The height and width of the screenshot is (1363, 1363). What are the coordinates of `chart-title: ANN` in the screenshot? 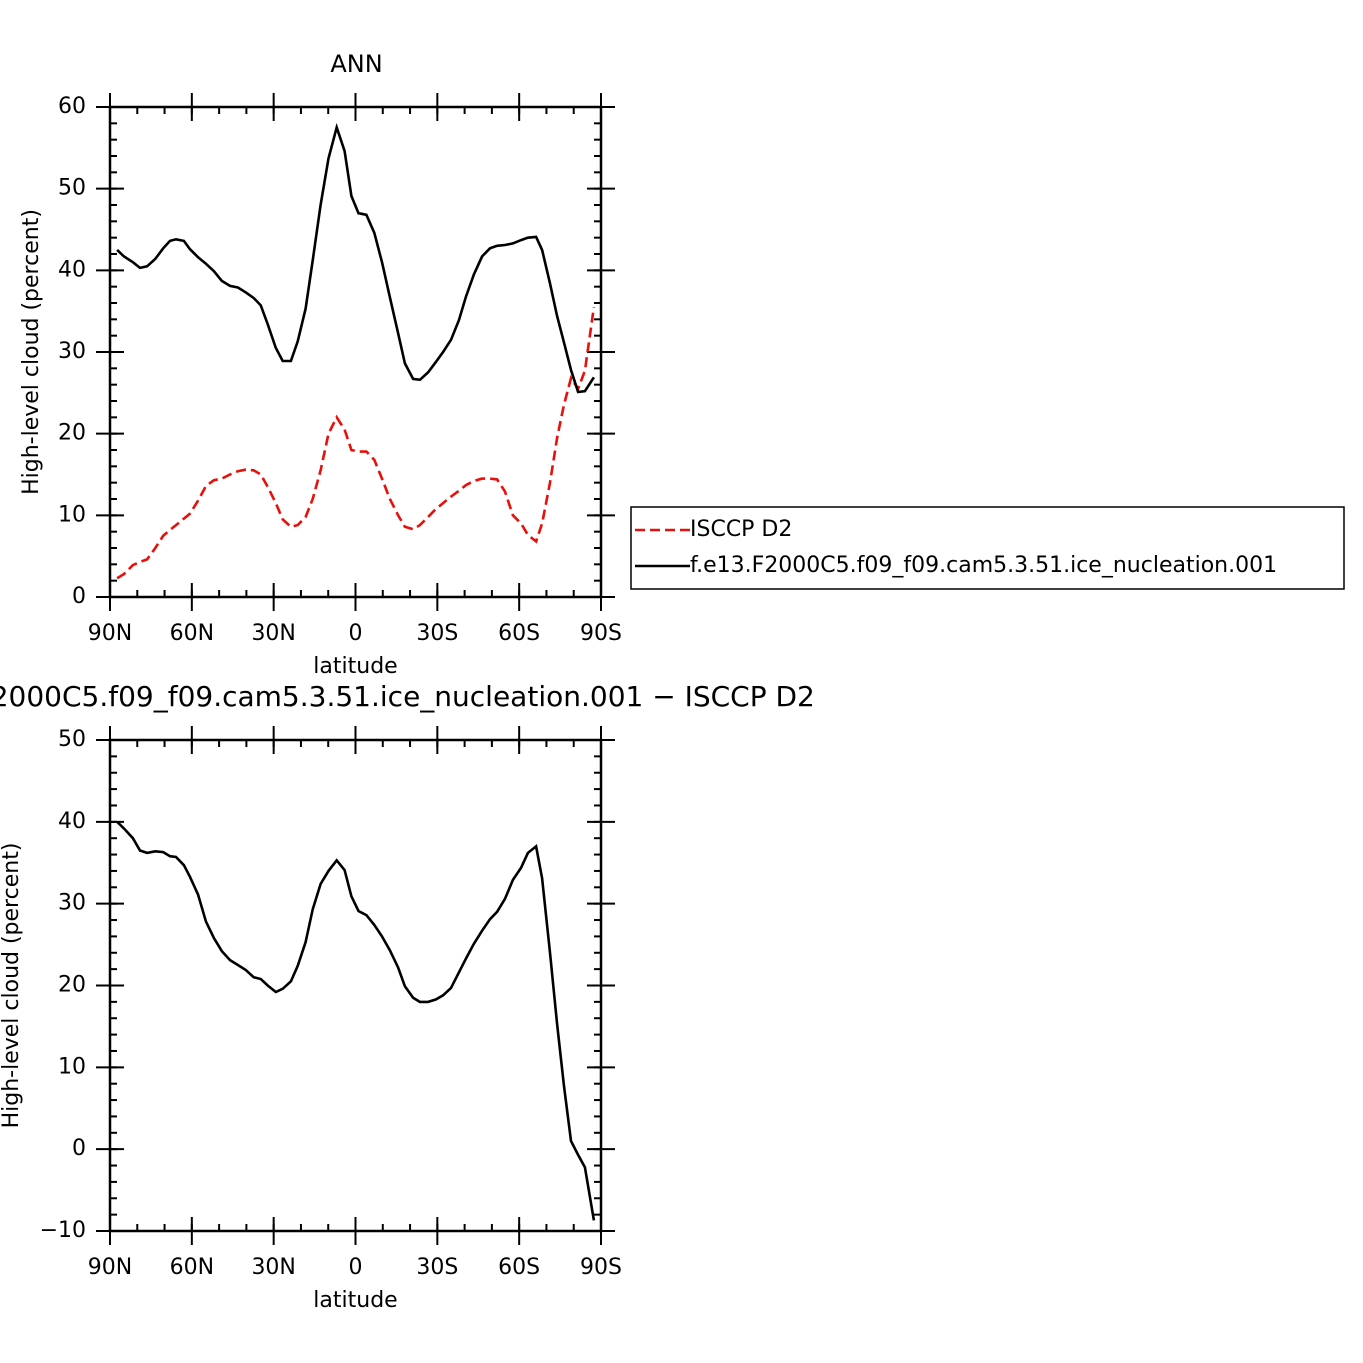 It's located at (356, 64).